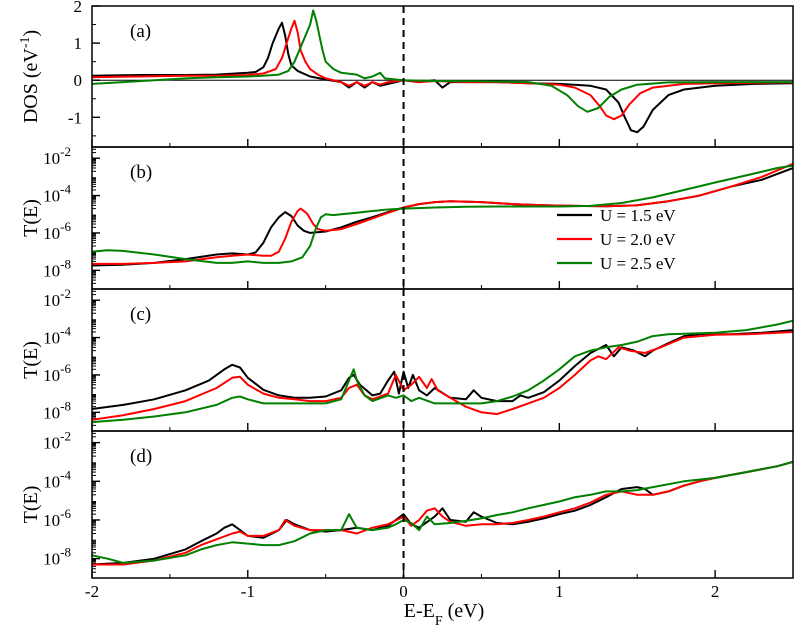 This screenshot has width=797, height=636. I want to click on legend: U = 1.5 eV U = 2.0 eV U = 2.5 eV, so click(616, 239).